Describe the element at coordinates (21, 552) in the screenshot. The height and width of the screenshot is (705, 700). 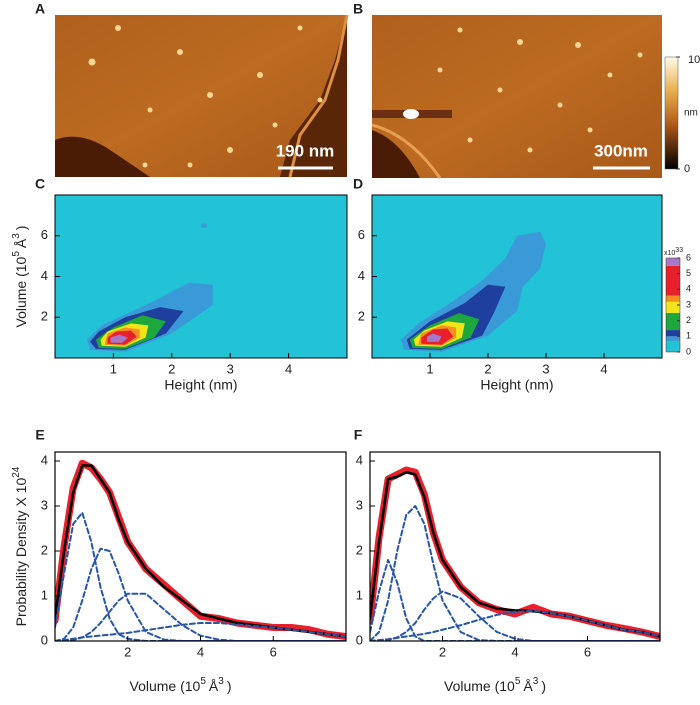
I see `label-part: Probability Density X 10` at that location.